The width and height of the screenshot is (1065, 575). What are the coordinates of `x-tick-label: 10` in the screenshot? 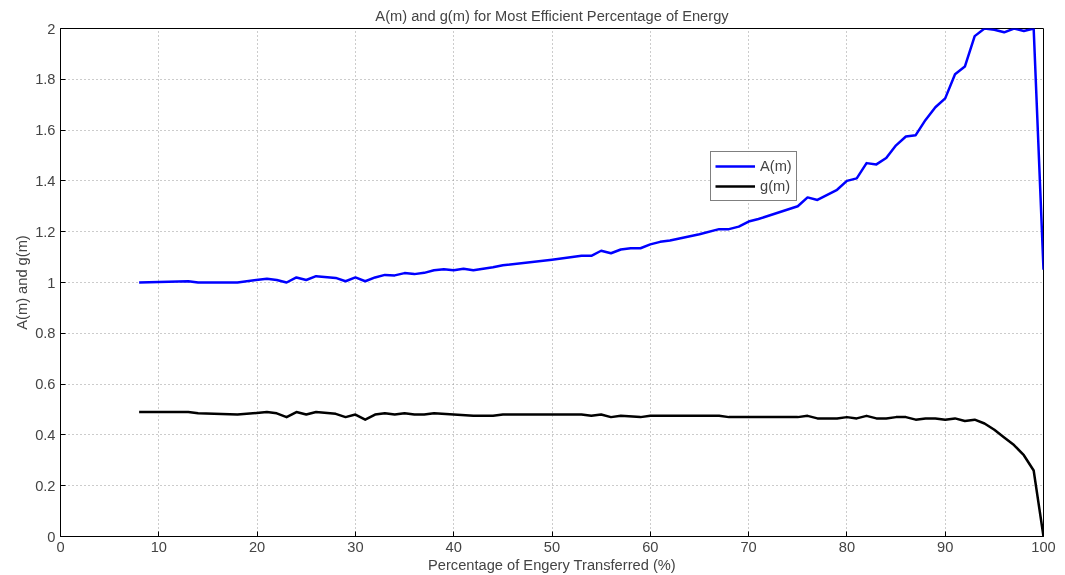 It's located at (158, 546).